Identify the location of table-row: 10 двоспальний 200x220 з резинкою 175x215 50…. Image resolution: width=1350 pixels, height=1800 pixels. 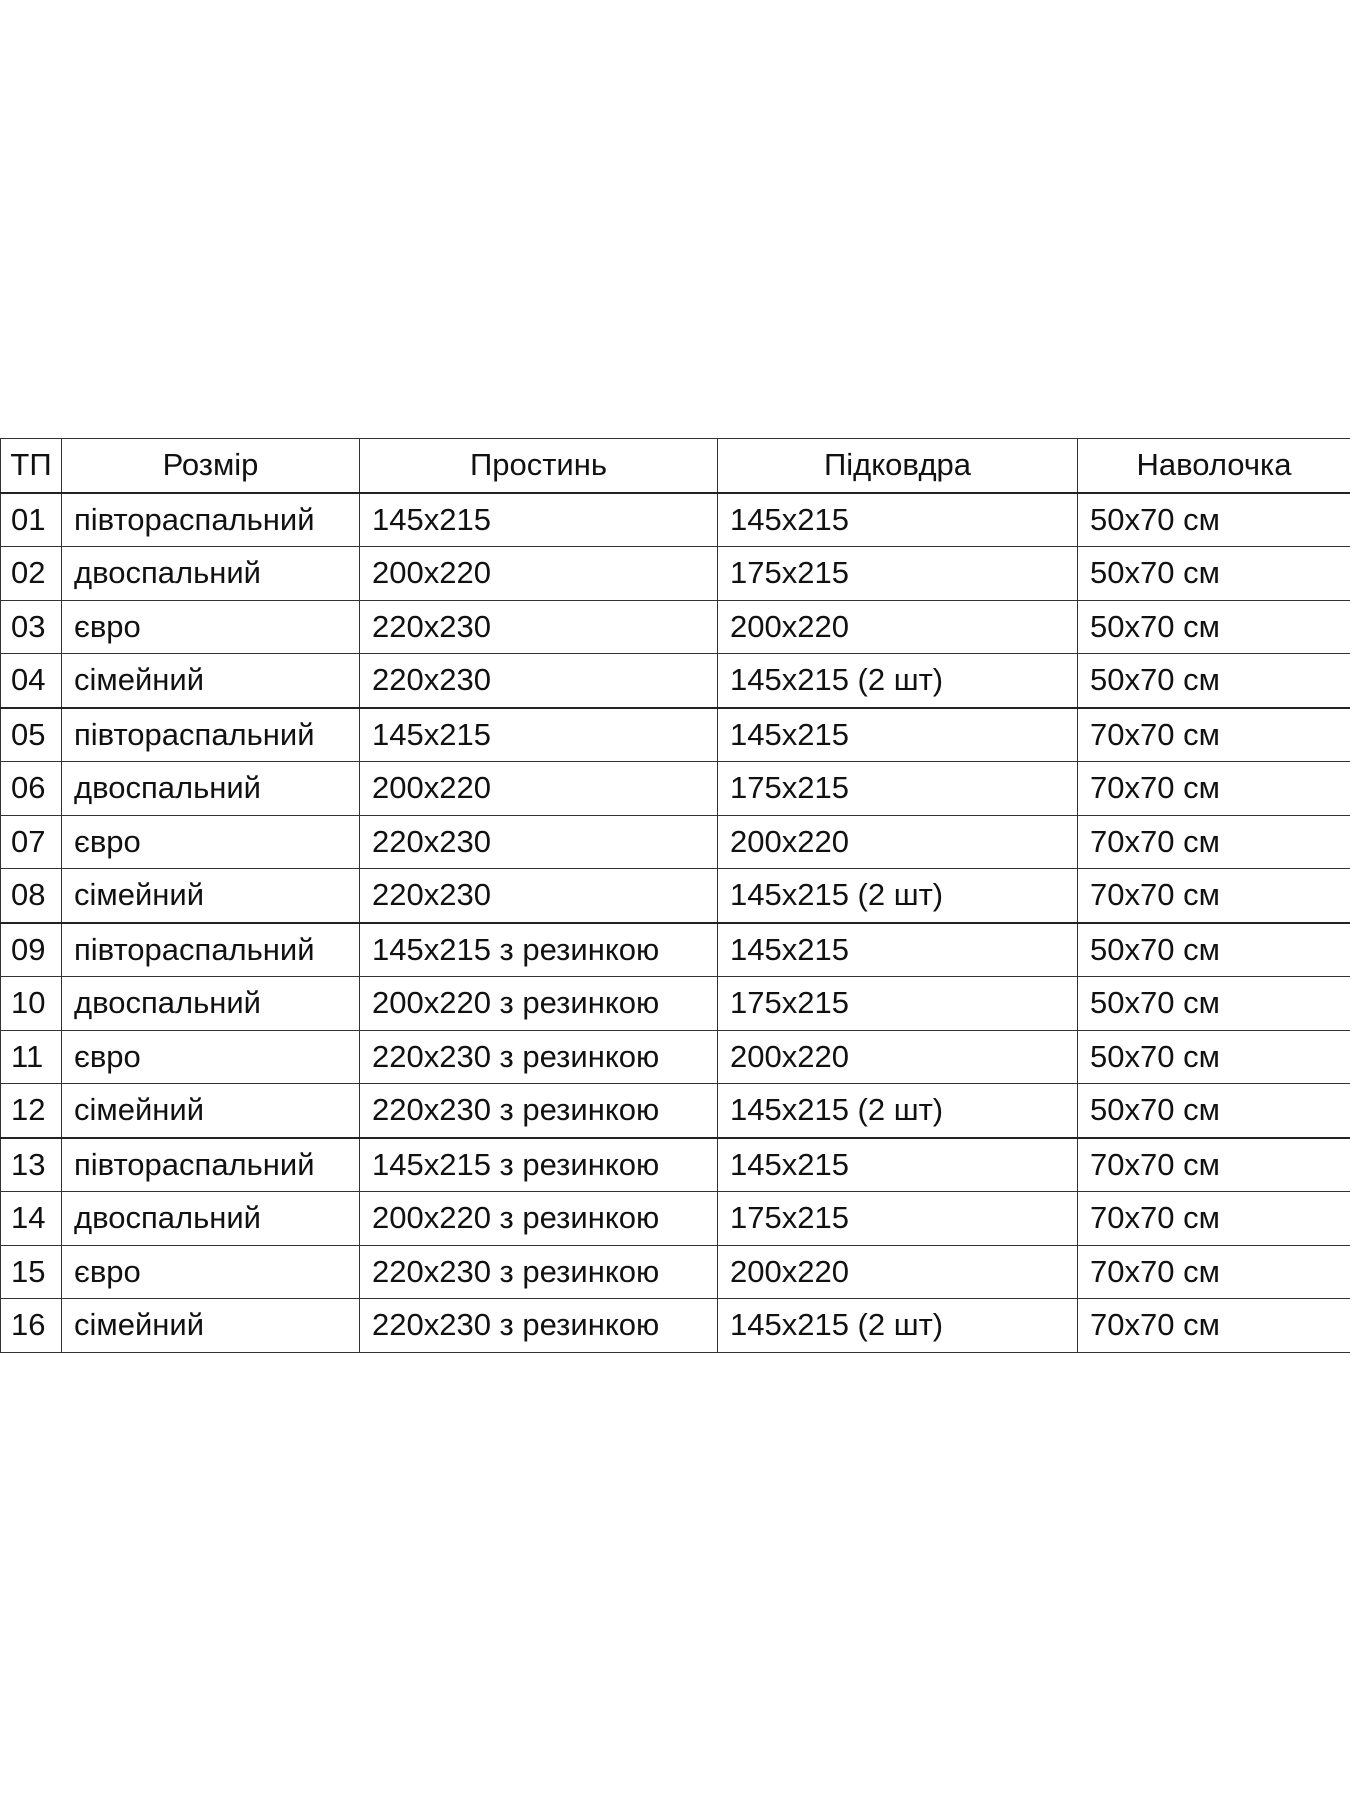
(675, 1003).